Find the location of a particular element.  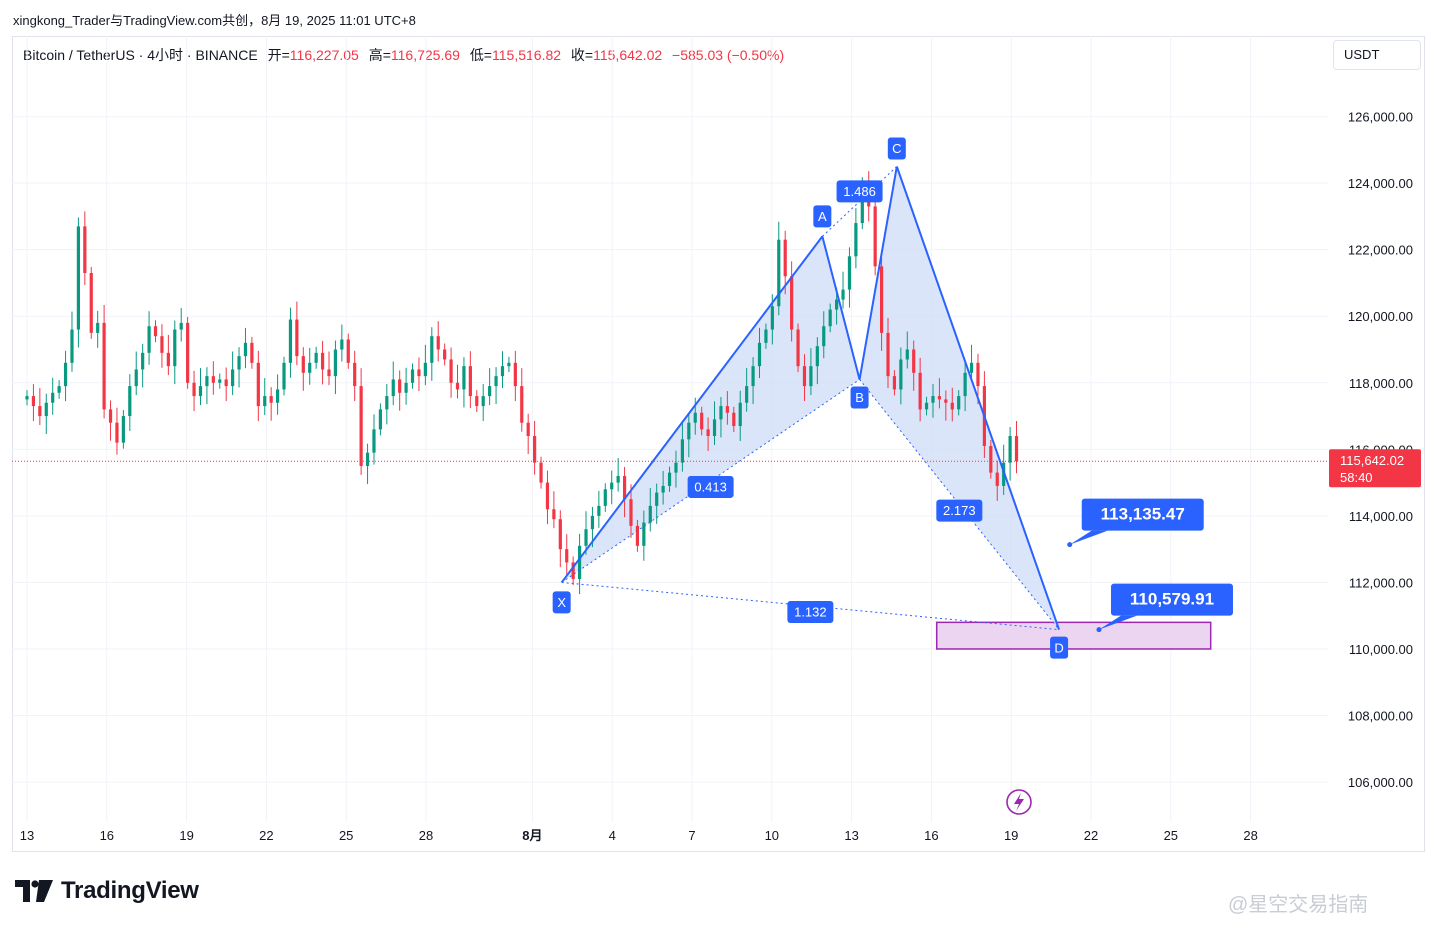

price-tick-label: 110,000.00 is located at coordinates (1381, 649).